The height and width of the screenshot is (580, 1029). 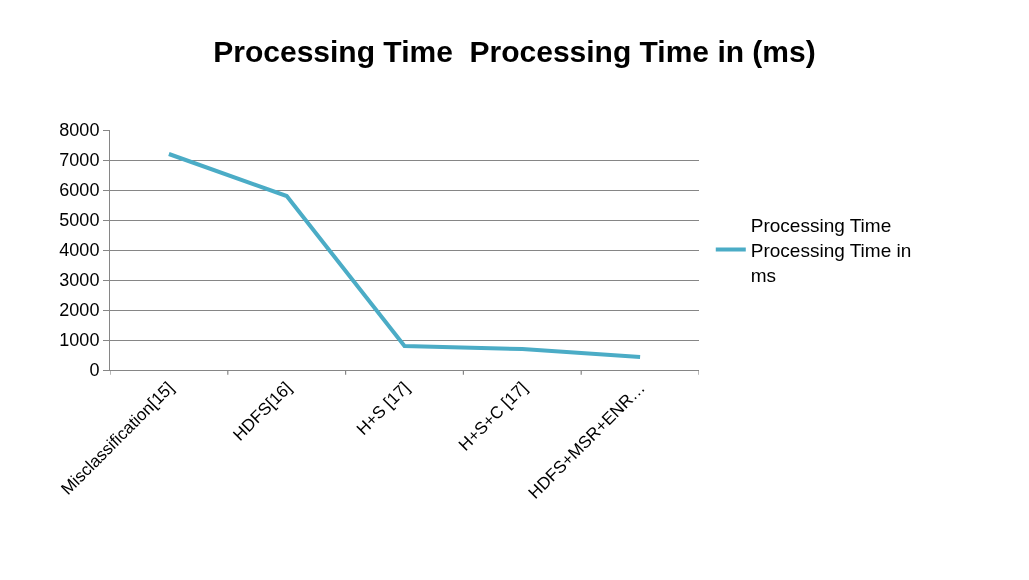 I want to click on y-tick-label: 3000, so click(x=79, y=280).